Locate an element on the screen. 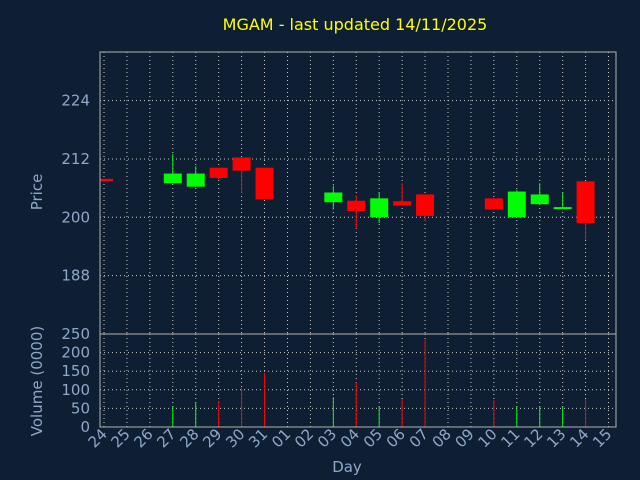 The width and height of the screenshot is (640, 480). volume-tick-label: 150 is located at coordinates (75, 371).